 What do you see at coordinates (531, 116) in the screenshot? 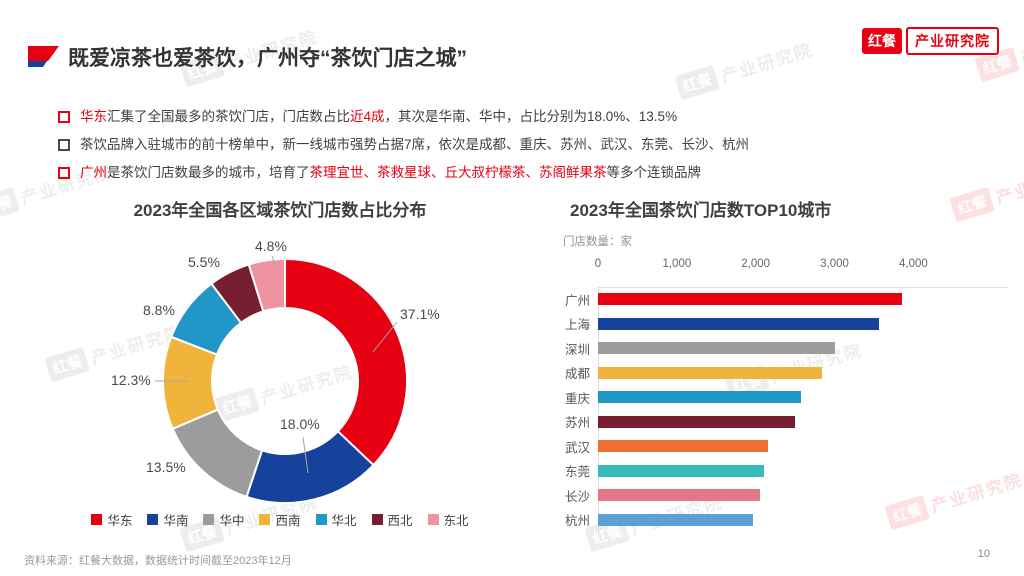
I see `bullet-text-segment: ，其次是华南、华中，占比分别为18.0%、13.5%` at bounding box center [531, 116].